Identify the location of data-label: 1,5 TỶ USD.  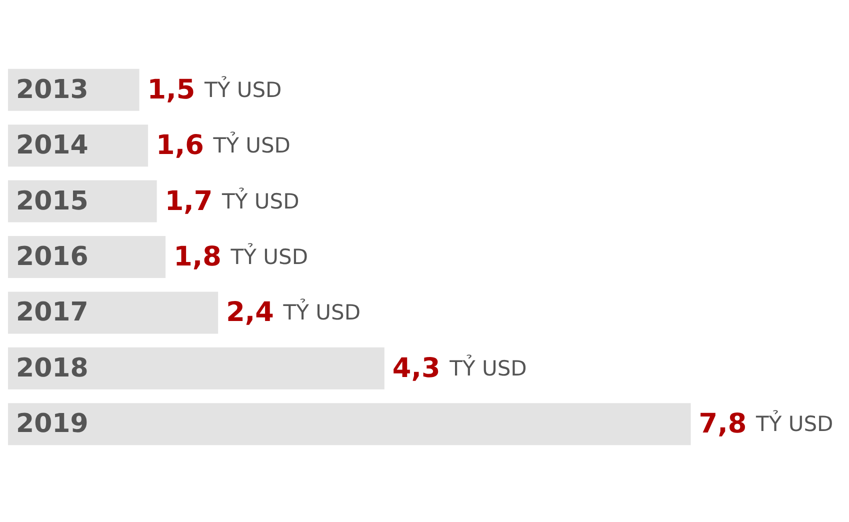
(214, 90).